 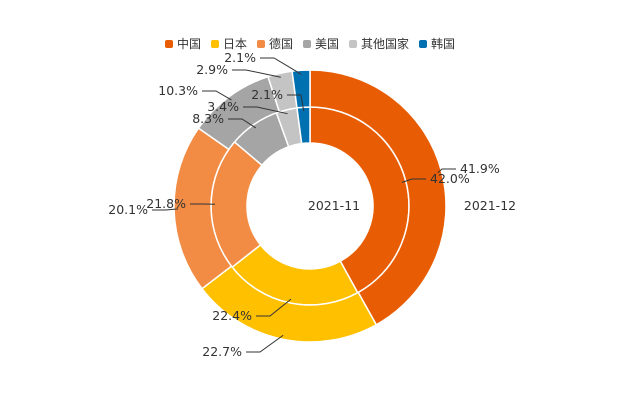 I want to click on legend-label: 其他国家, so click(x=385, y=44).